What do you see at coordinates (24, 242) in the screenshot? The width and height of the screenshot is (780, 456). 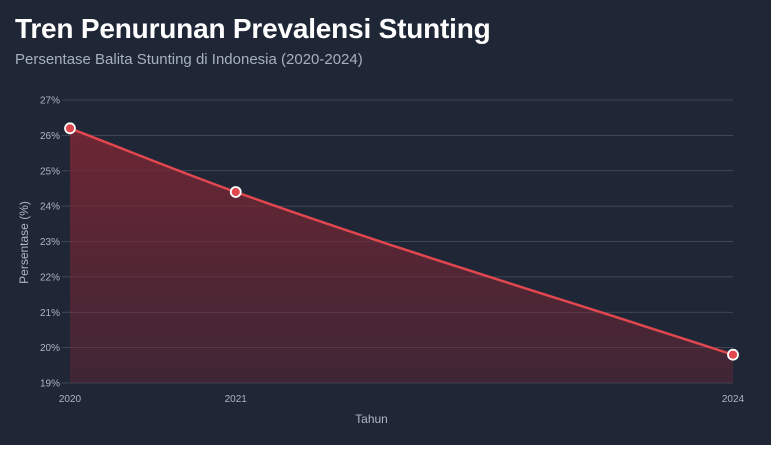 I see `y-axis-title: Persentase (%)` at bounding box center [24, 242].